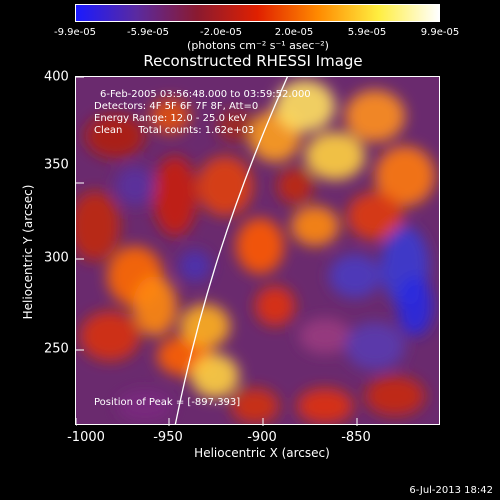 The width and height of the screenshot is (500, 500). Describe the element at coordinates (367, 32) in the screenshot. I see `colorbar-tick: 5.9e-05` at that location.